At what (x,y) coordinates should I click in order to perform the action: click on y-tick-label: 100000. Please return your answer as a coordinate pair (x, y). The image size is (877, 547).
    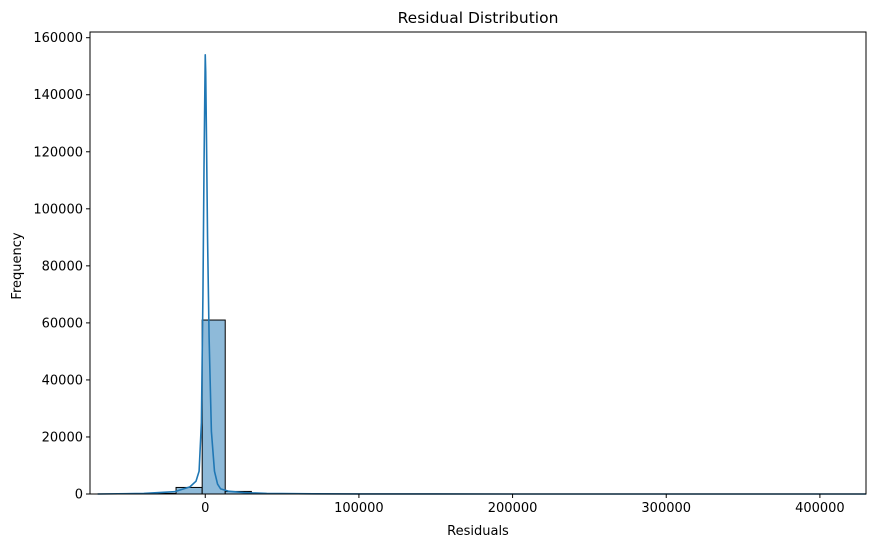
    Looking at the image, I should click on (58, 209).